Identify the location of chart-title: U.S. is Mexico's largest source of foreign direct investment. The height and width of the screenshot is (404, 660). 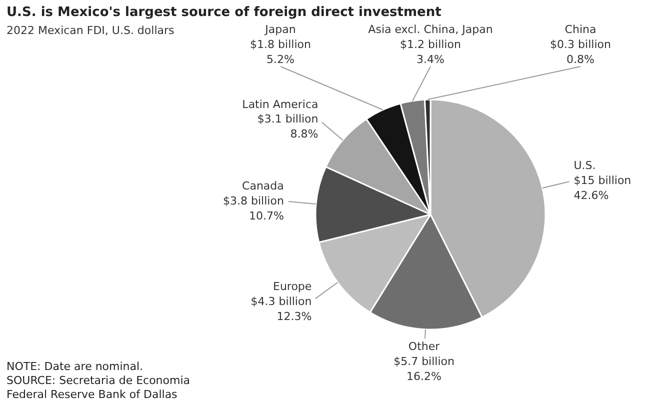
(224, 12).